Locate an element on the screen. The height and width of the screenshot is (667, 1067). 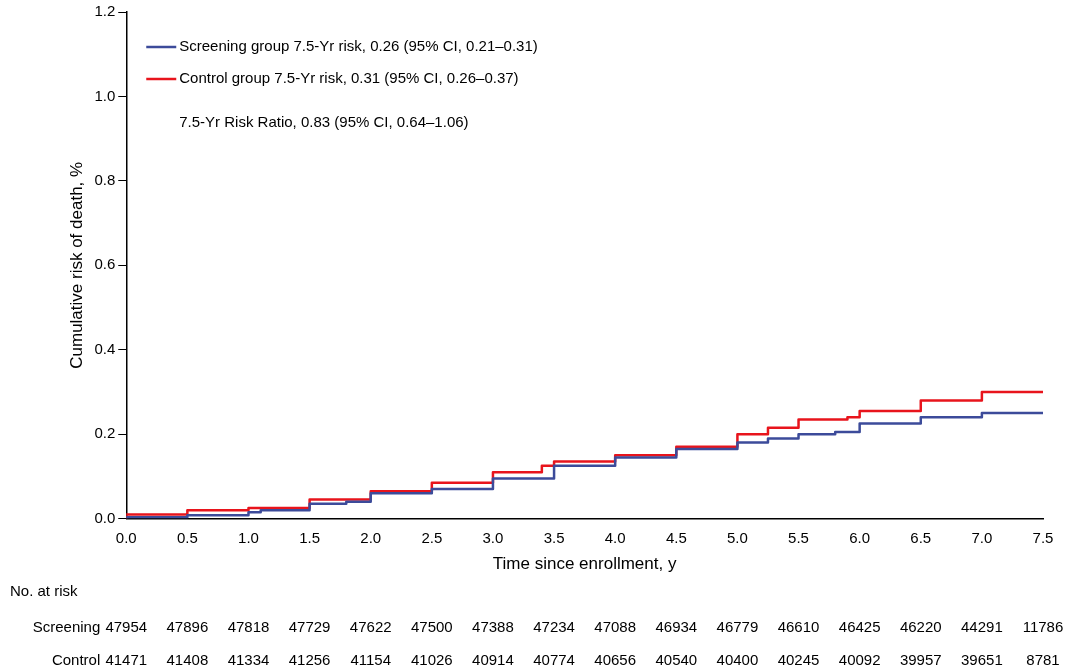
annotation: 7.5-Yr Risk Ratio, 0.83 (95% CI, 0.64–1.06) is located at coordinates (324, 122).